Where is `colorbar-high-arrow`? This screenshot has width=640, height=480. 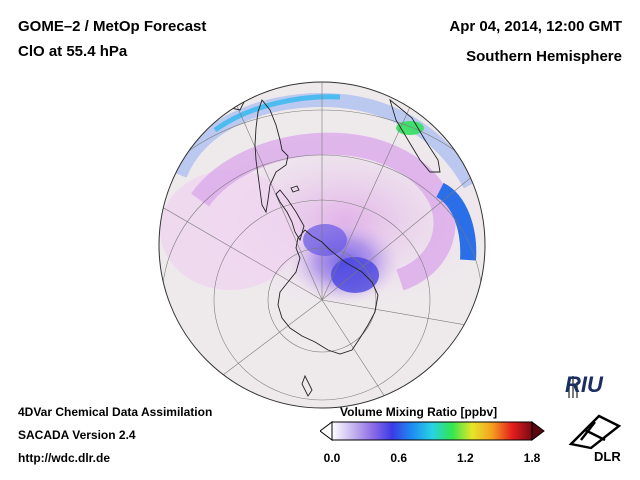
colorbar-high-arrow is located at coordinates (538, 431).